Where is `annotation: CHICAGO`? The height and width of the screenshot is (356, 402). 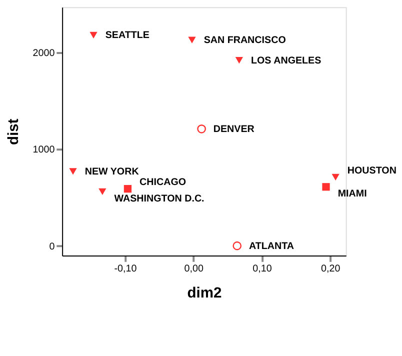 annotation: CHICAGO is located at coordinates (163, 182).